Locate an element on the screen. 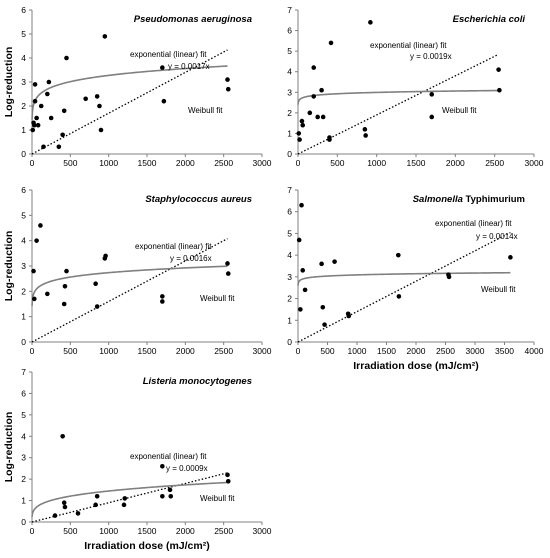  panel-4-title-italic: Salmonella is located at coordinates (438, 199).